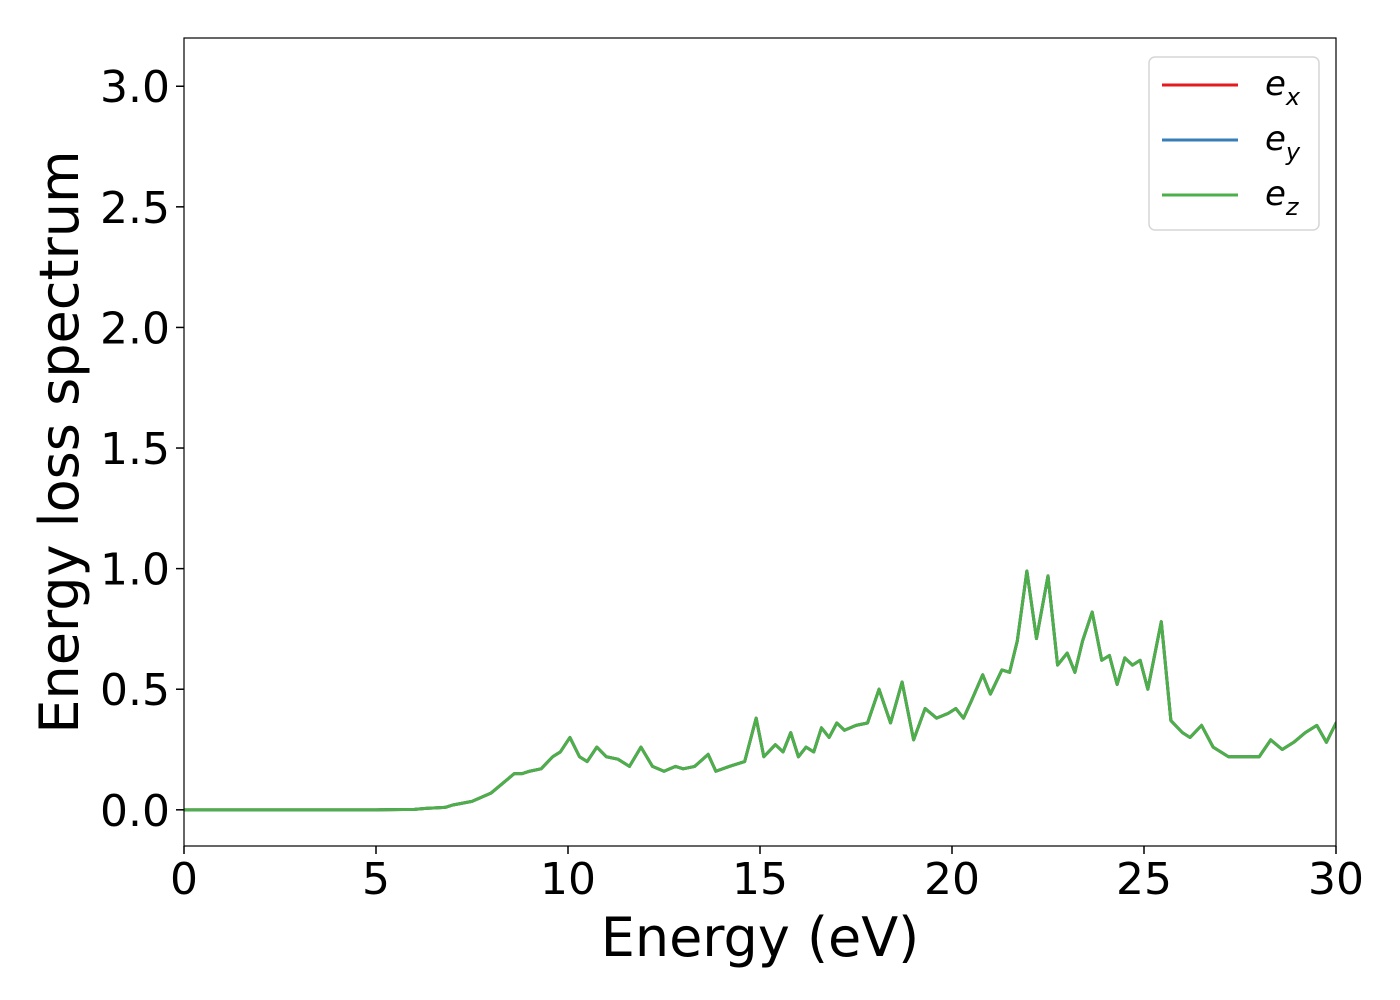  I want to click on x-axis-ticks: 0 5 10 15 20 25 30, so click(767, 875).